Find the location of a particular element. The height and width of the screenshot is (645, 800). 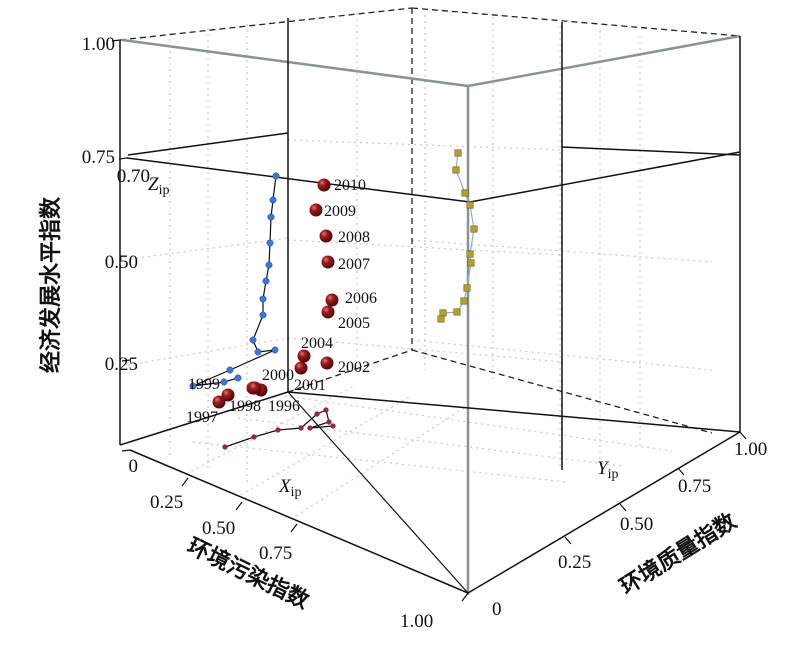

data-point-2008 is located at coordinates (326, 236).